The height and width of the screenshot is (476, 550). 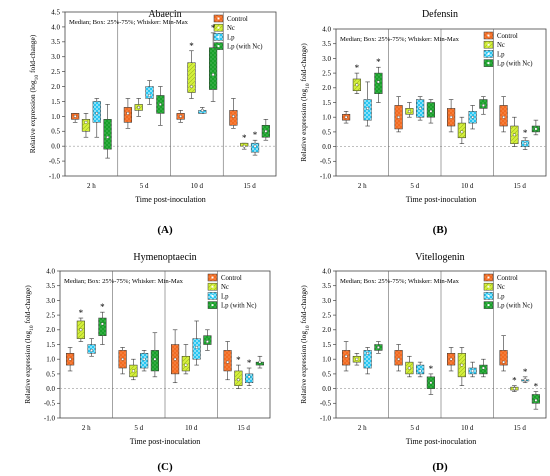 What do you see at coordinates (197, 186) in the screenshot?
I see `x-tick-label: 10 d` at bounding box center [197, 186].